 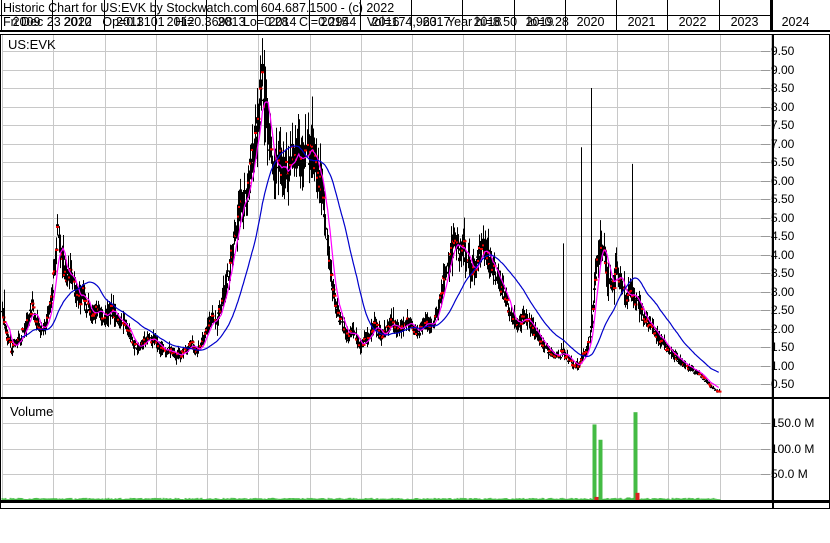 What do you see at coordinates (783, 254) in the screenshot?
I see `price-axis-tick: 4.00` at bounding box center [783, 254].